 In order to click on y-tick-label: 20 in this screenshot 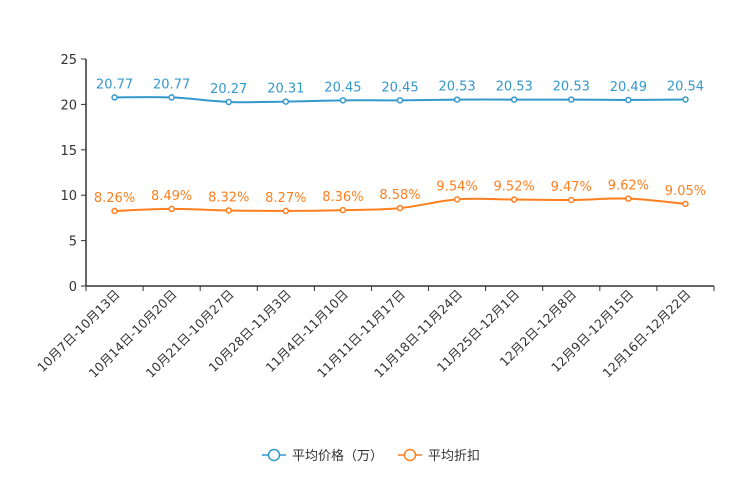, I will do `click(68, 105)`.